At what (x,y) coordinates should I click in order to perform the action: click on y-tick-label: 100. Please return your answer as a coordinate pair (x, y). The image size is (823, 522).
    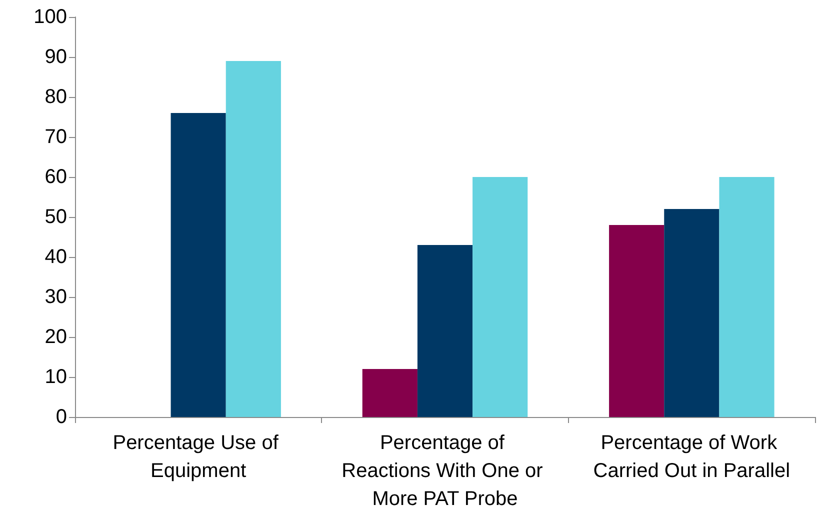
    Looking at the image, I should click on (50, 17).